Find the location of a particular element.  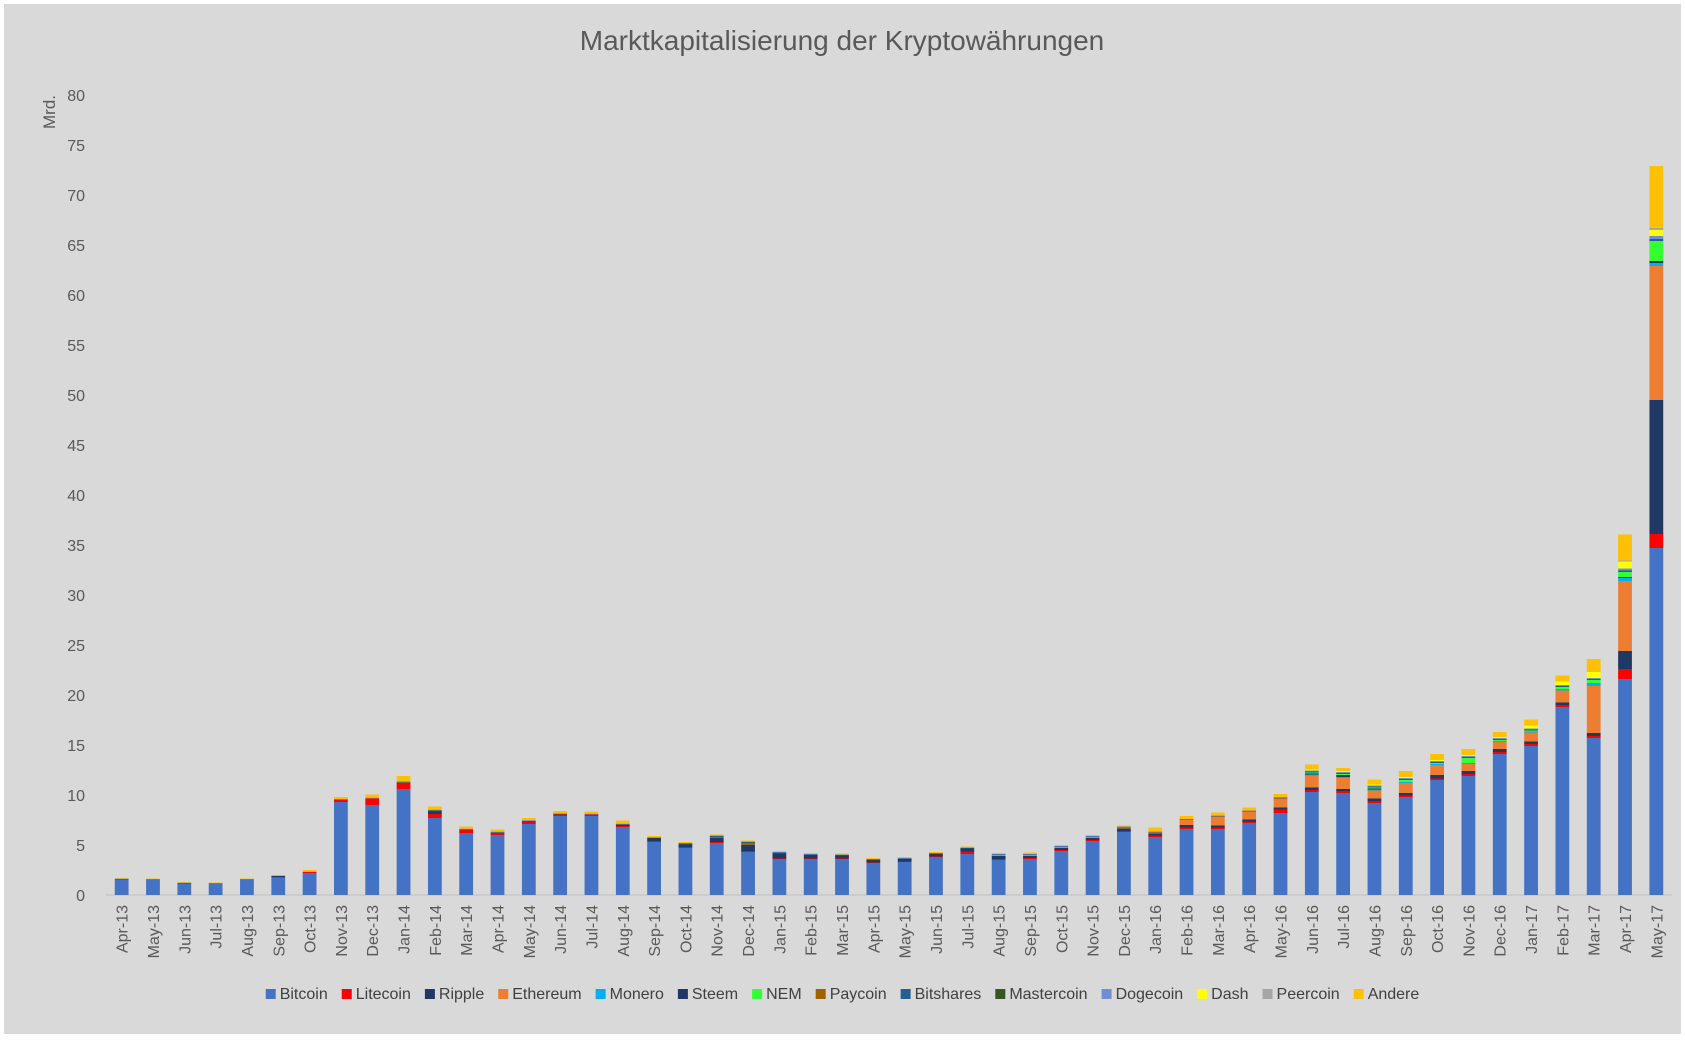

x-tick-label: Feb-15 is located at coordinates (812, 930).